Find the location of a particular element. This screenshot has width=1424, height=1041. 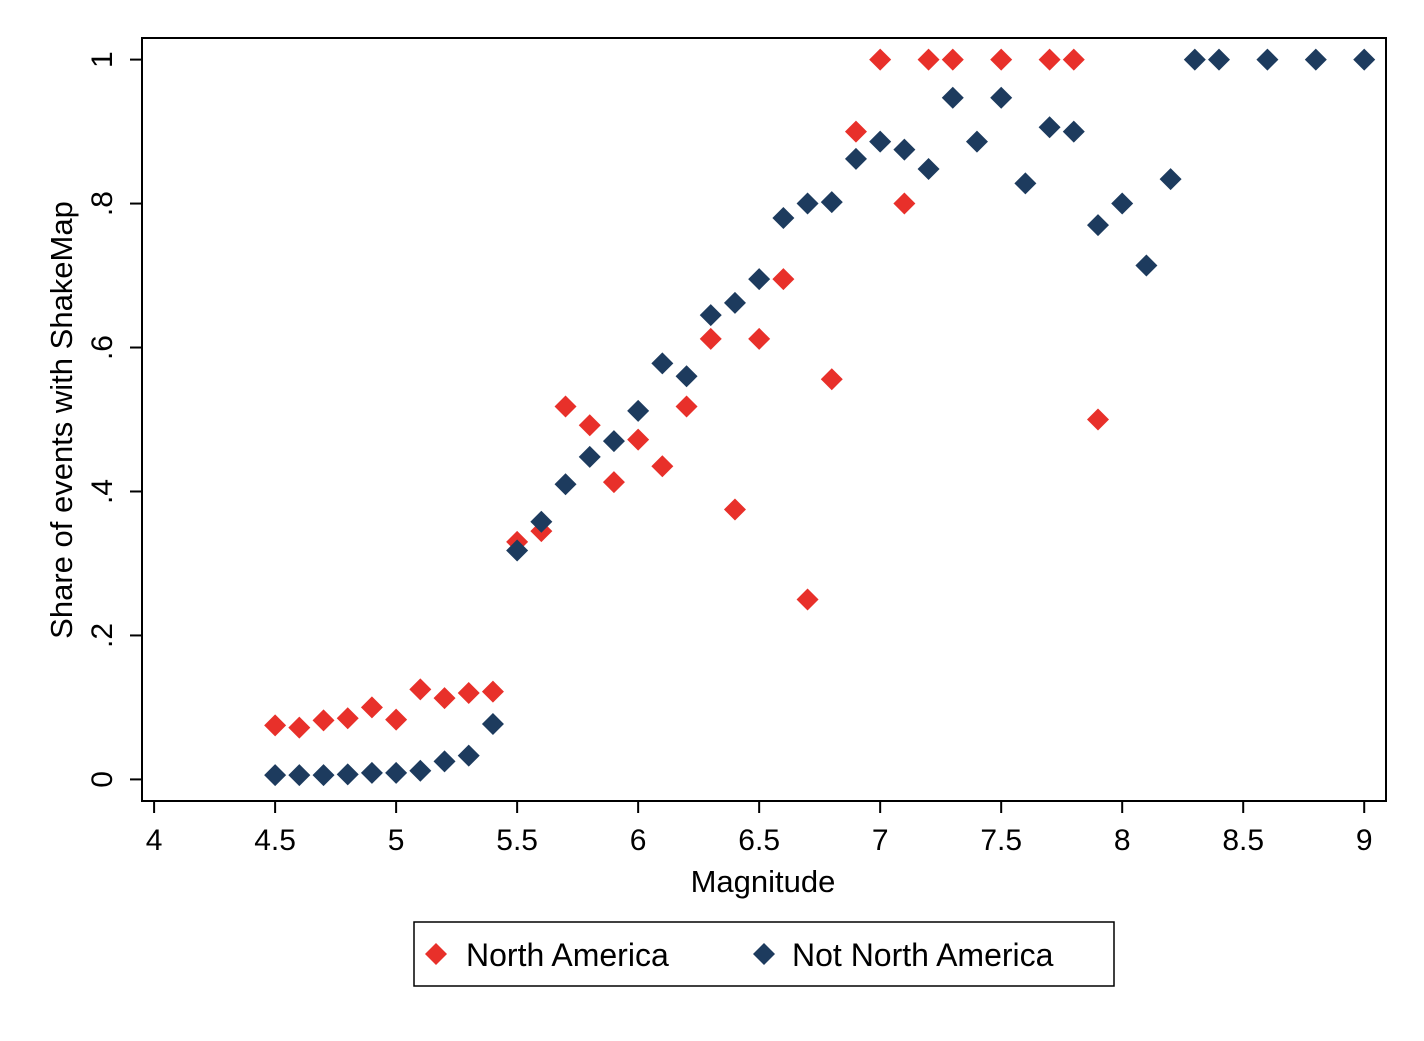

legend-marker-north-america is located at coordinates (436, 954).